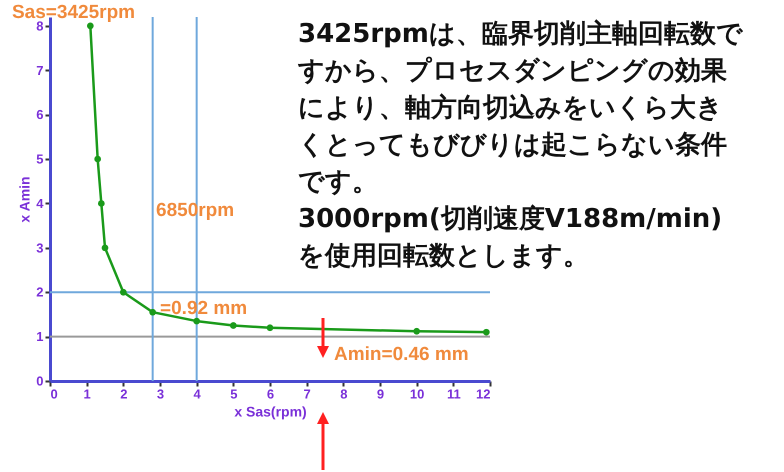  I want to click on y-tick-label: 6, so click(40, 114).